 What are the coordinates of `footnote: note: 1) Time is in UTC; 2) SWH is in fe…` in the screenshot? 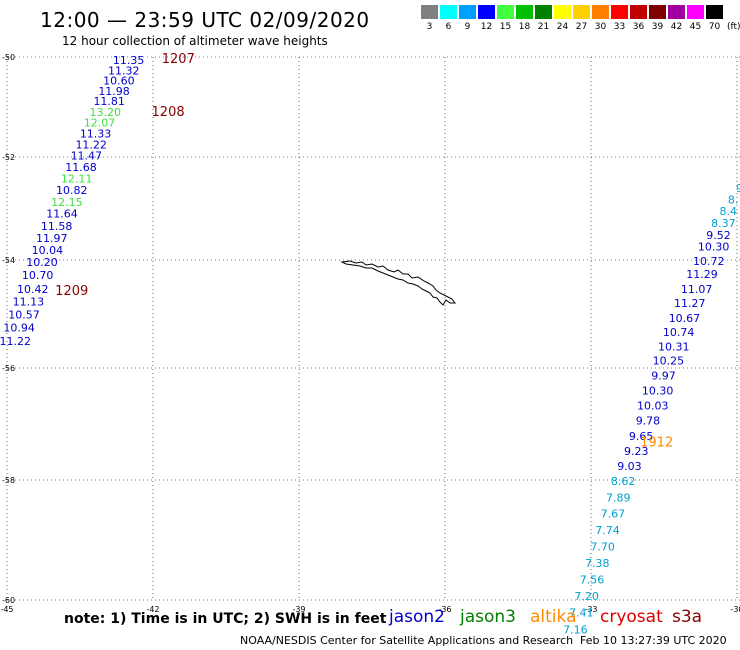 It's located at (225, 619).